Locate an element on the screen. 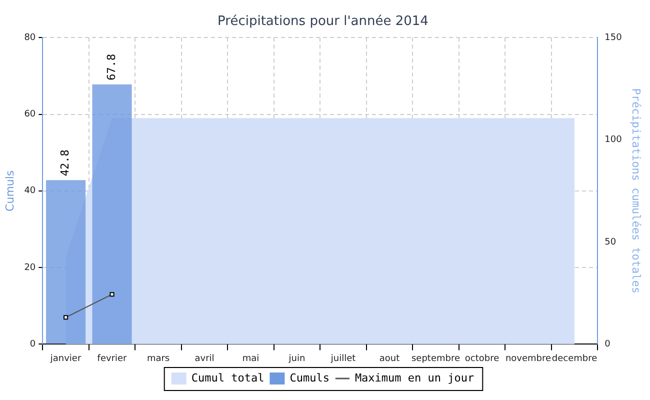 The height and width of the screenshot is (400, 650). y2-tick-label: 50 is located at coordinates (610, 242).